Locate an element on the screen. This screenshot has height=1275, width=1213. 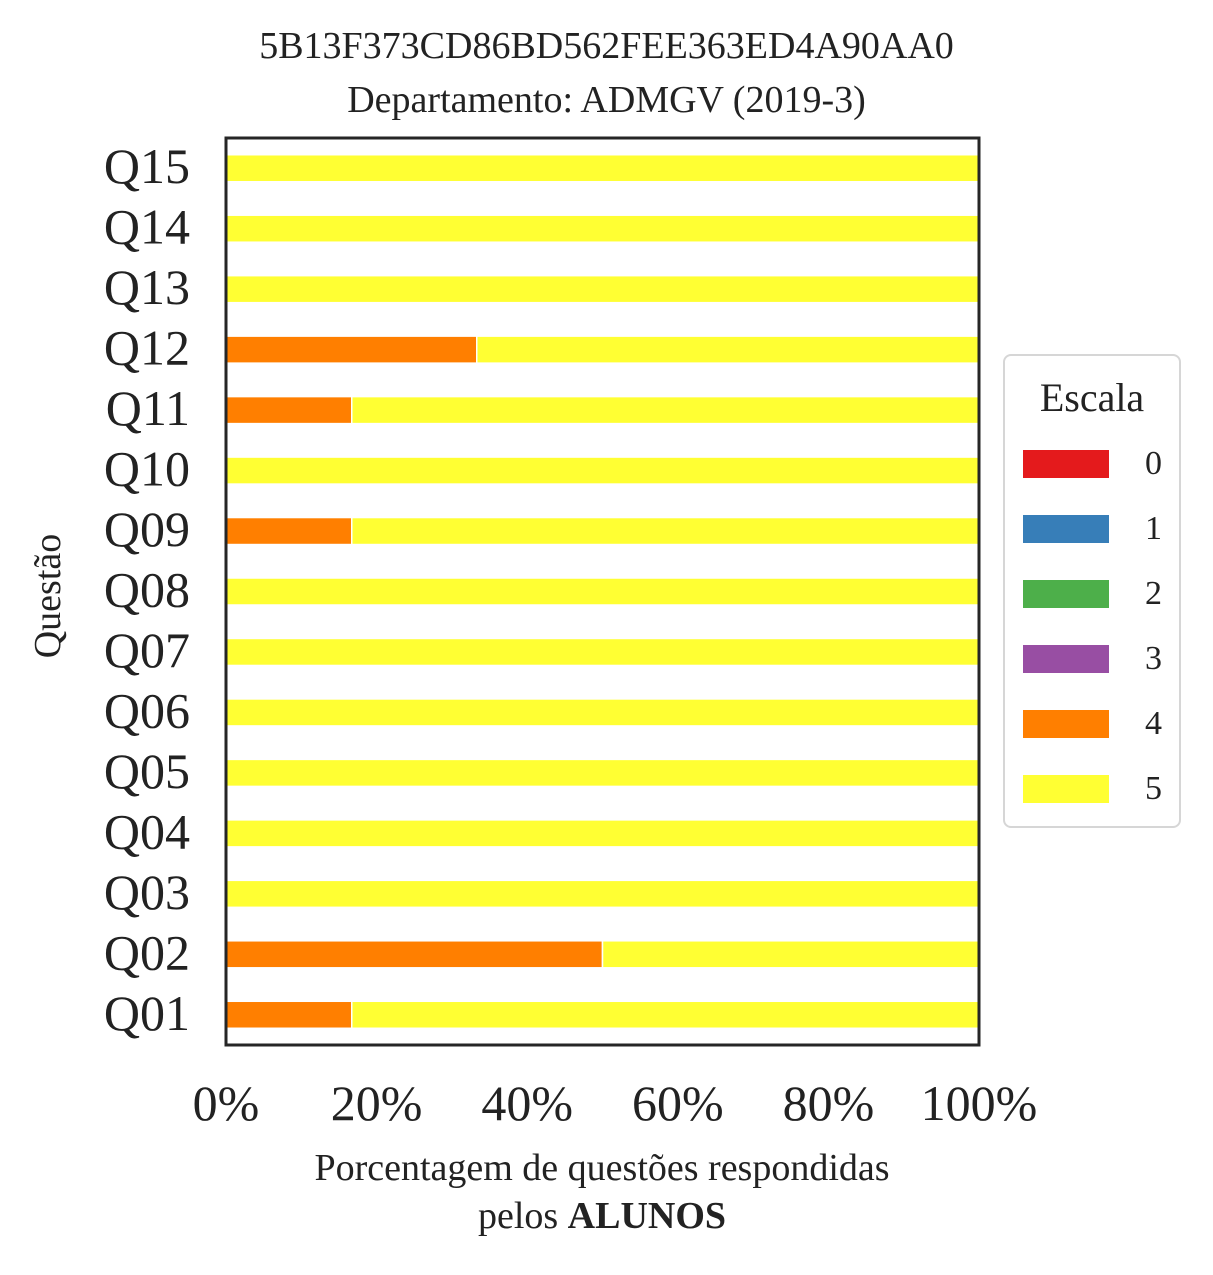
y-tick-label-q11: Q11 is located at coordinates (148, 408).